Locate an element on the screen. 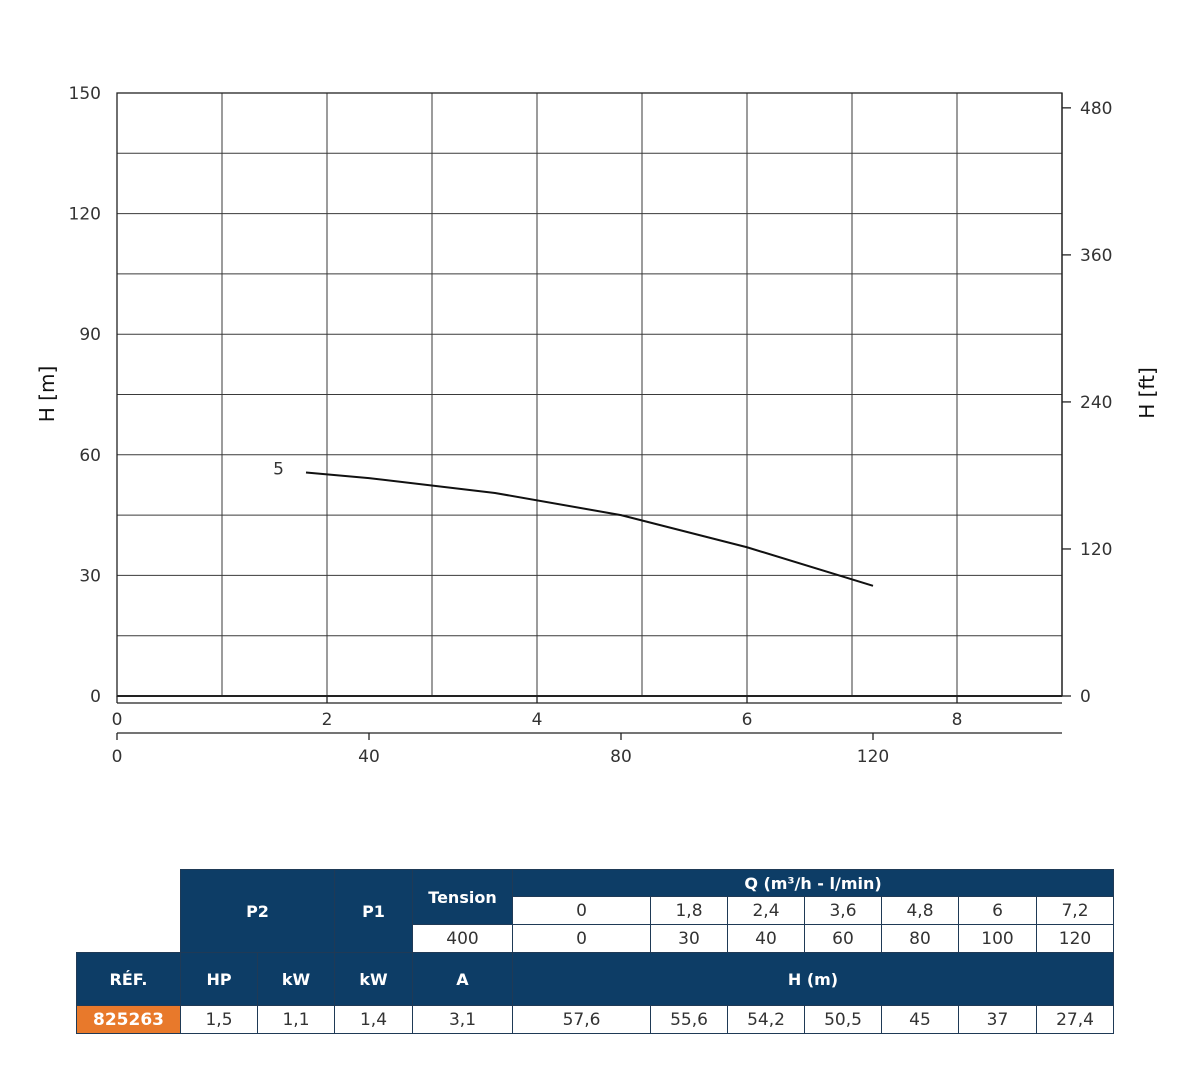 The height and width of the screenshot is (1084, 1191). tension-value: 400 is located at coordinates (462, 938).